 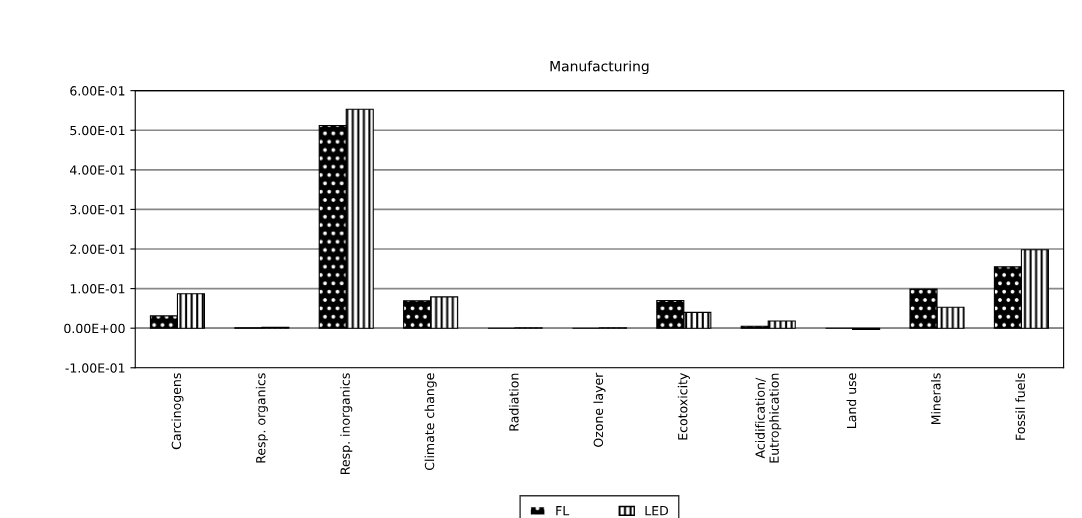 What do you see at coordinates (97, 249) in the screenshot?
I see `y-tick-label: 2.00E-01` at bounding box center [97, 249].